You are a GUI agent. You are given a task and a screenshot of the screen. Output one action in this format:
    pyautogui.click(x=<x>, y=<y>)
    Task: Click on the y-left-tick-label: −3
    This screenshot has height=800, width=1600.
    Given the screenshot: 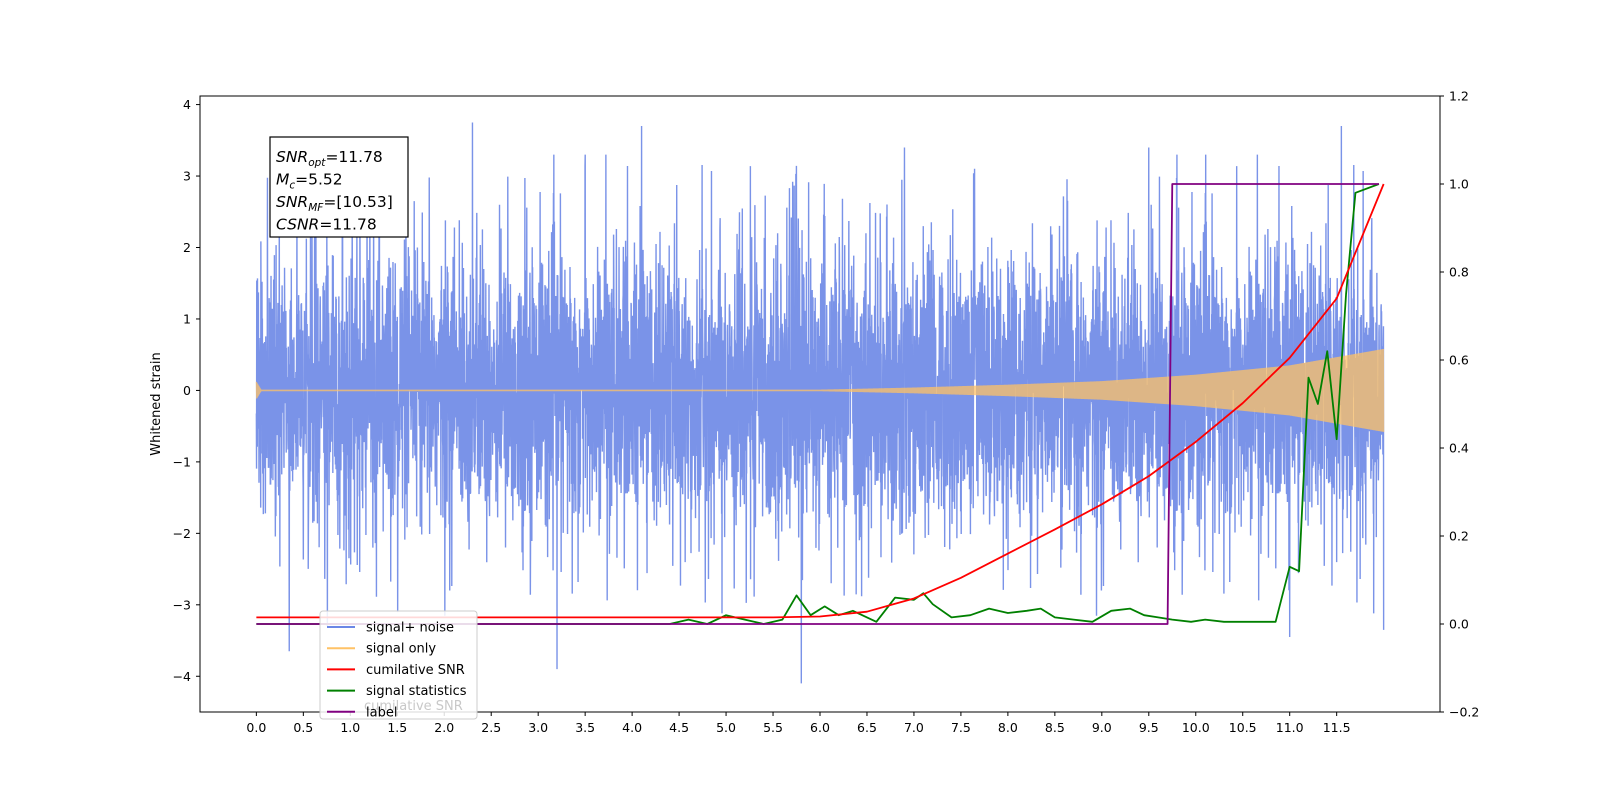 What is the action you would take?
    pyautogui.click(x=182, y=604)
    